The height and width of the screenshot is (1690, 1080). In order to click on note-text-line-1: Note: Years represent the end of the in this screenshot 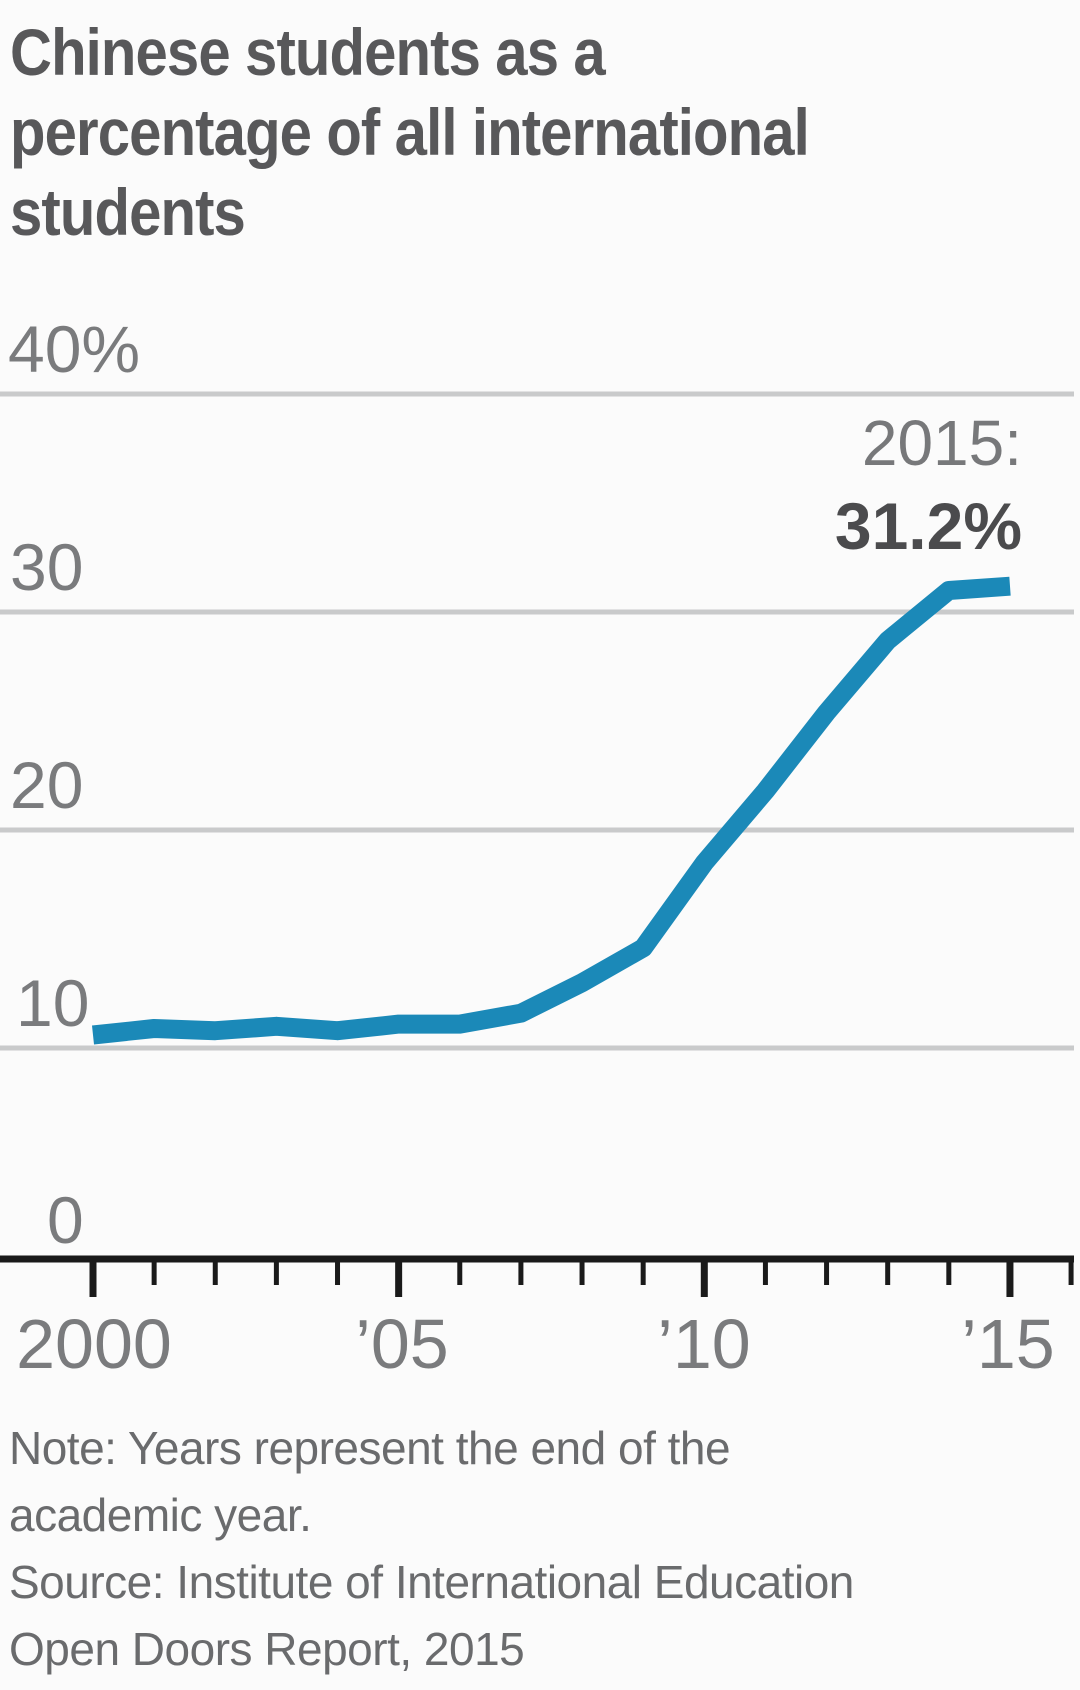, I will do `click(370, 1448)`.